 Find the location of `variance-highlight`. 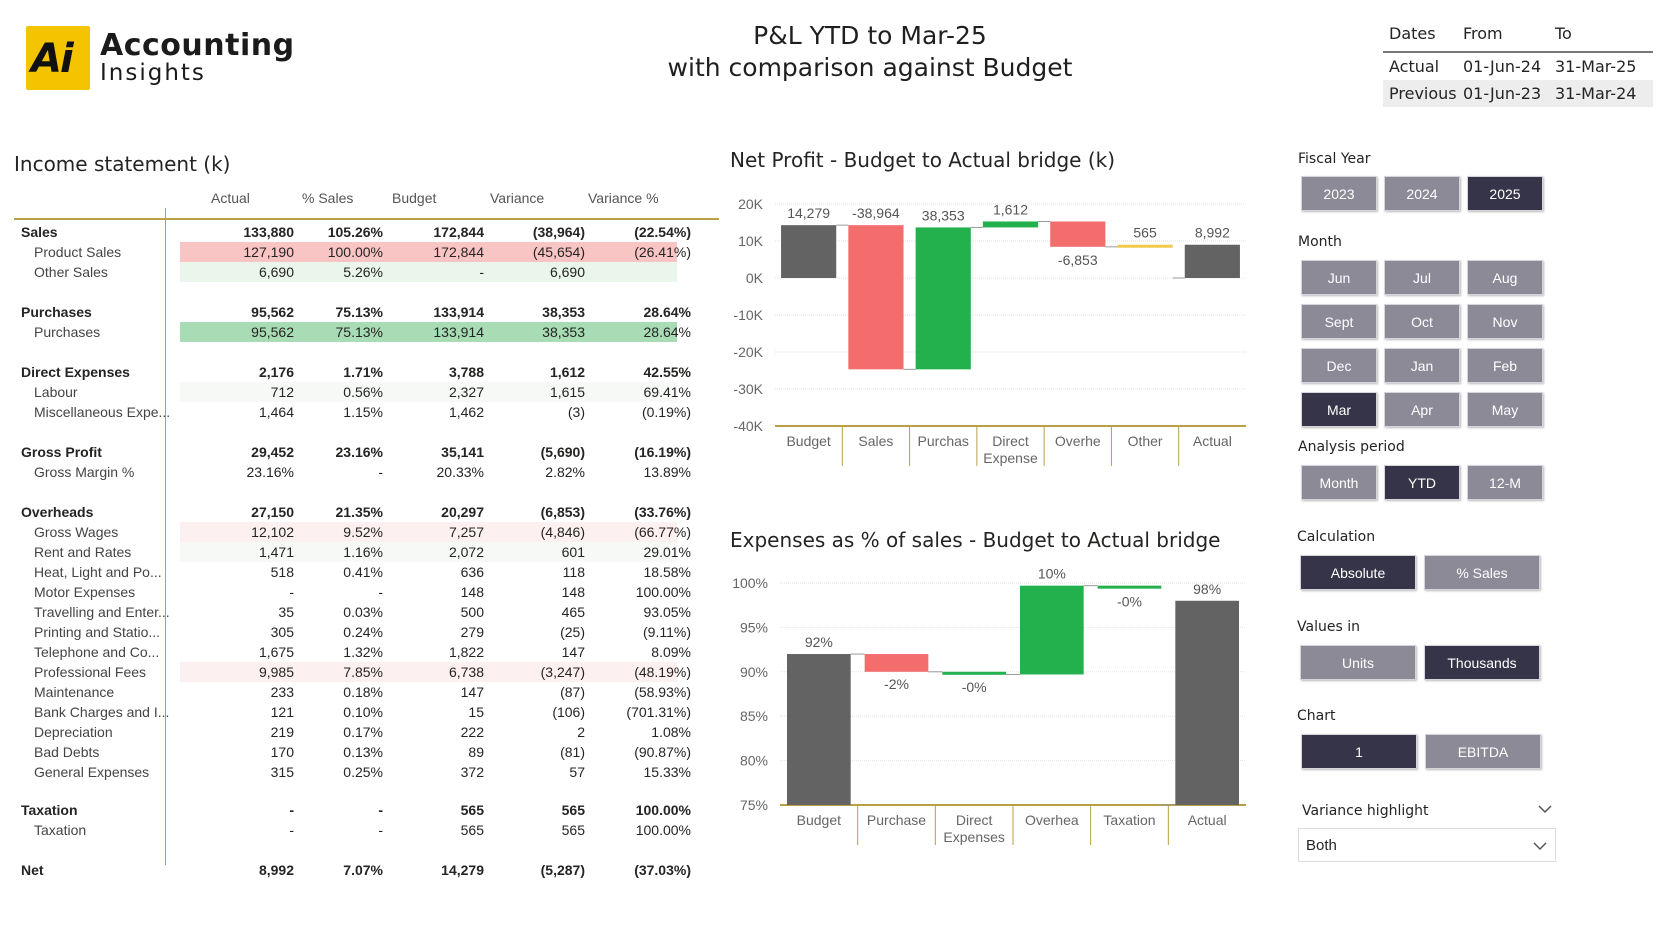

variance-highlight is located at coordinates (428, 532).